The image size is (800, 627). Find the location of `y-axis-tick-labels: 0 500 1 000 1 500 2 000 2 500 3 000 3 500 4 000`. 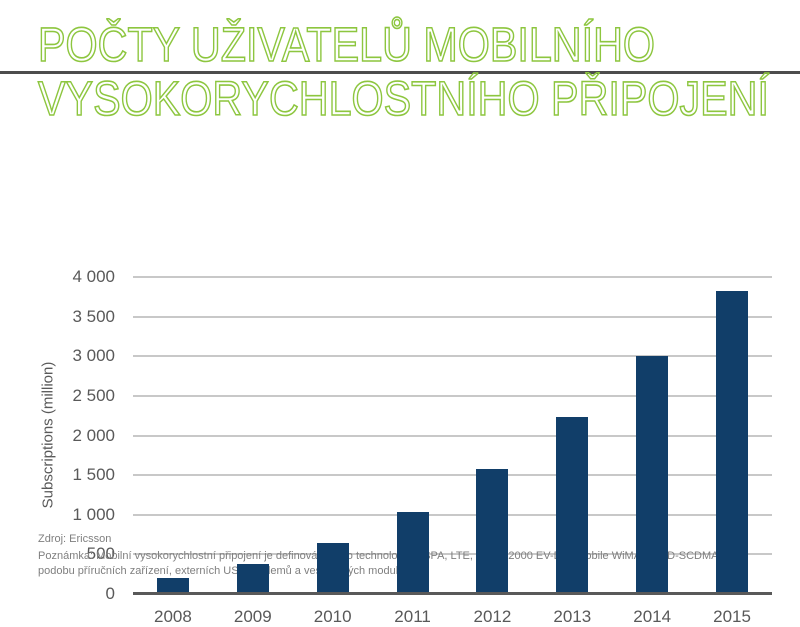

y-axis-tick-labels: 0 500 1 000 1 500 2 000 2 500 3 000 3 500 4 000 is located at coordinates (85, 435).